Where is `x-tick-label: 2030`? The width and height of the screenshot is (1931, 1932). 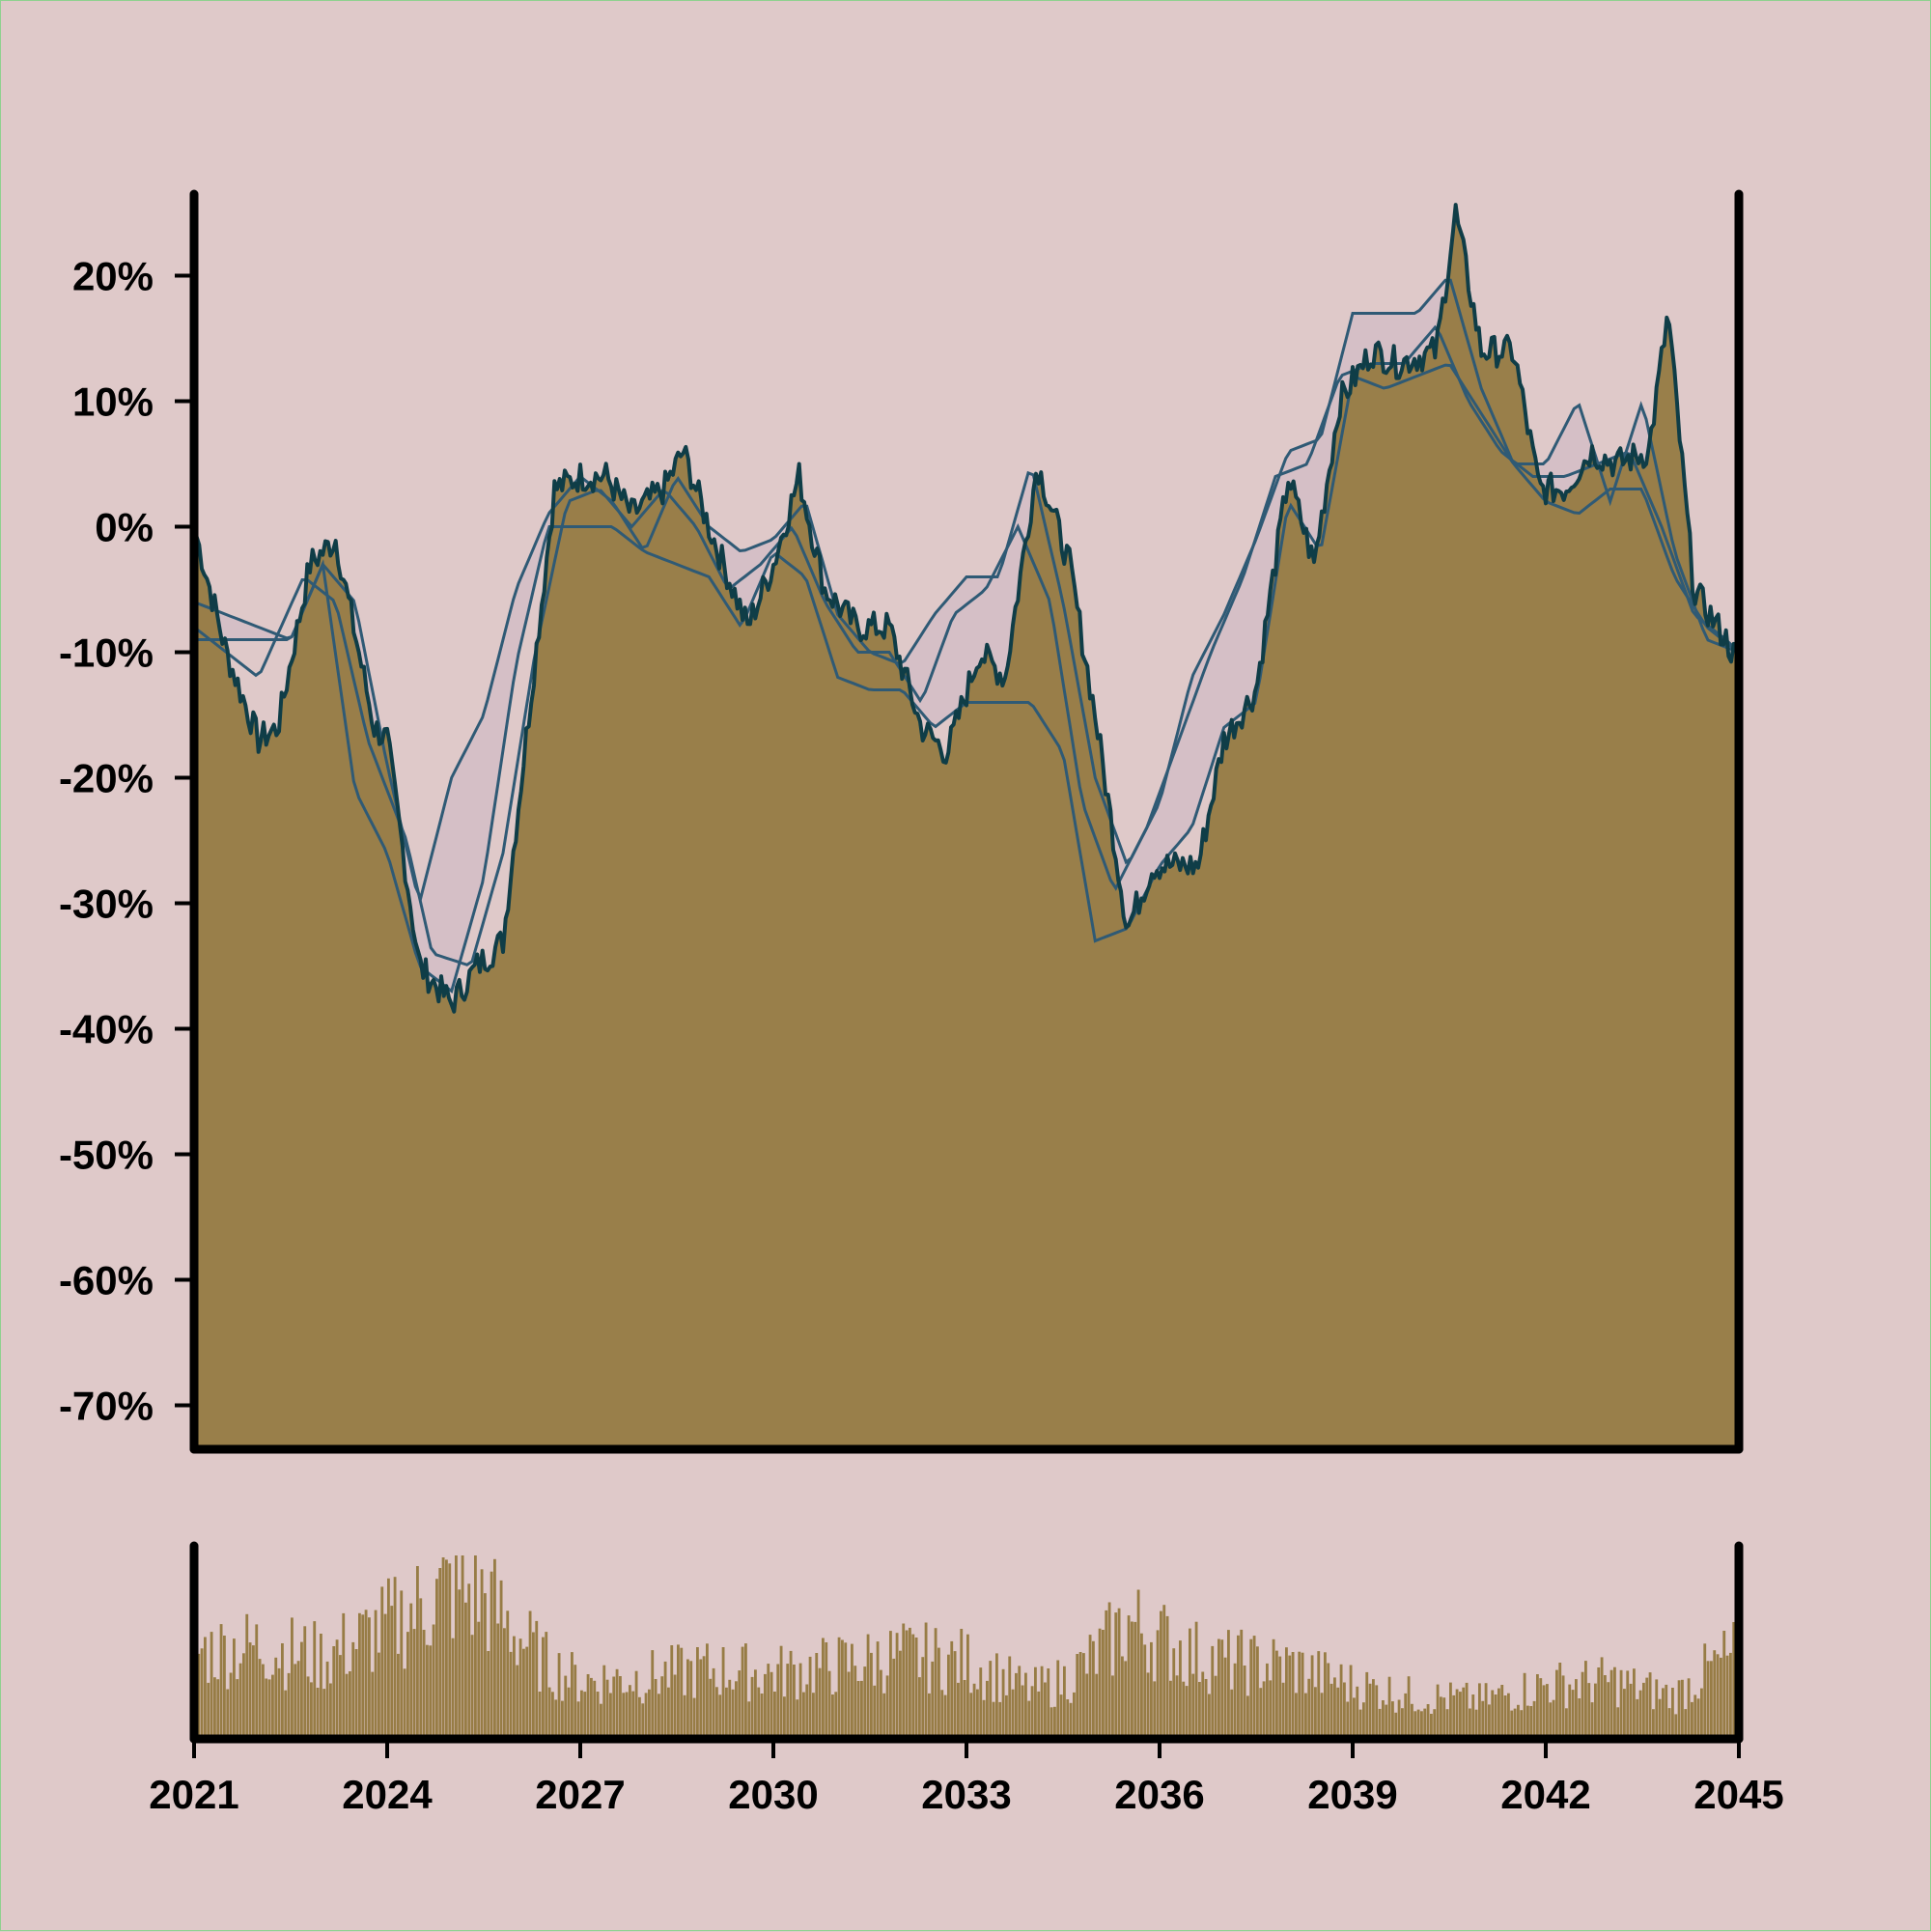
x-tick-label: 2030 is located at coordinates (773, 1795).